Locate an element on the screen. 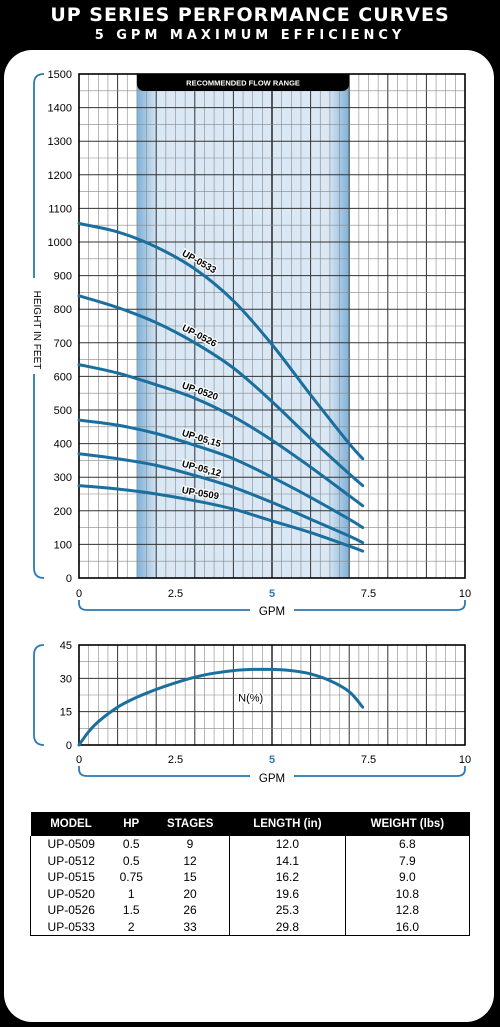 The height and width of the screenshot is (1027, 500). top-x-axis-label: GPM is located at coordinates (272, 612).